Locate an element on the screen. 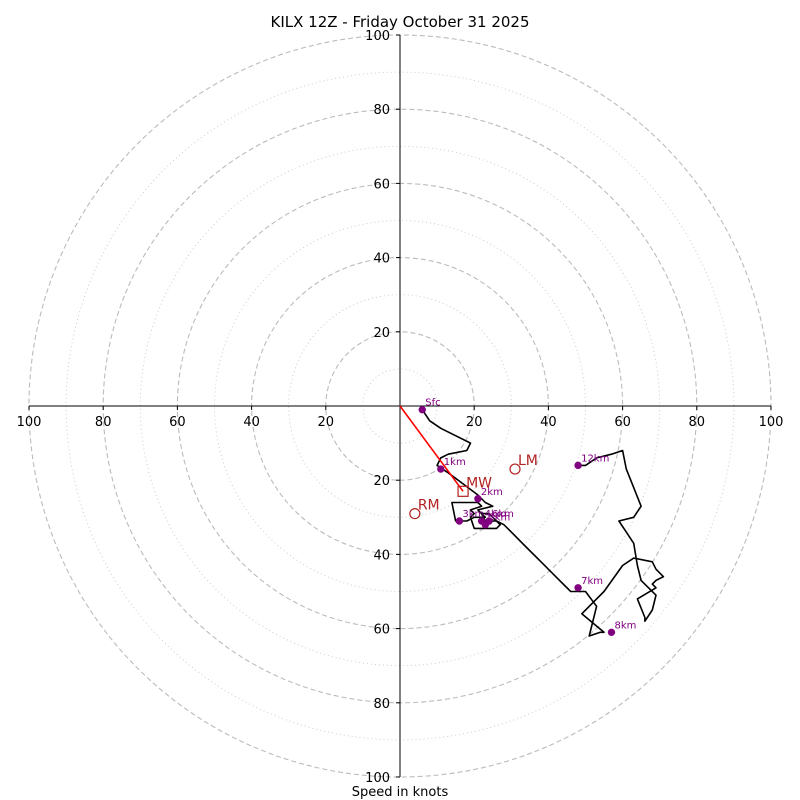 The width and height of the screenshot is (800, 800). storm-label-lm: LM is located at coordinates (528, 461).